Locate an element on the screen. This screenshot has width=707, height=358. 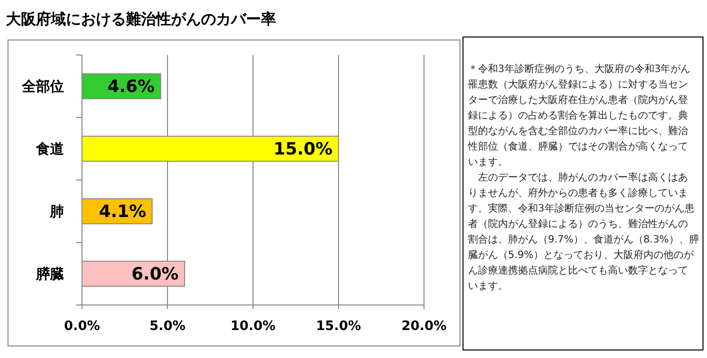
data-label: 15.0% is located at coordinates (303, 150).